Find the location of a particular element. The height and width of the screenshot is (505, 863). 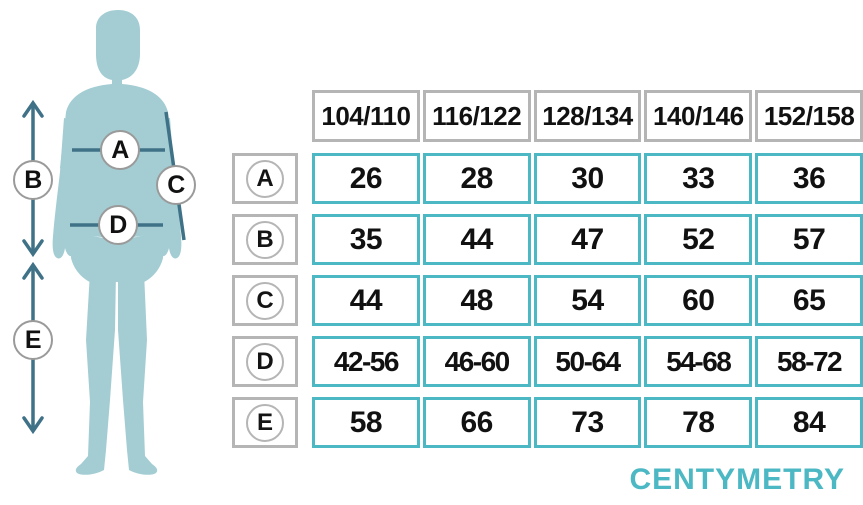

figure-badge-a: A is located at coordinates (120, 150).